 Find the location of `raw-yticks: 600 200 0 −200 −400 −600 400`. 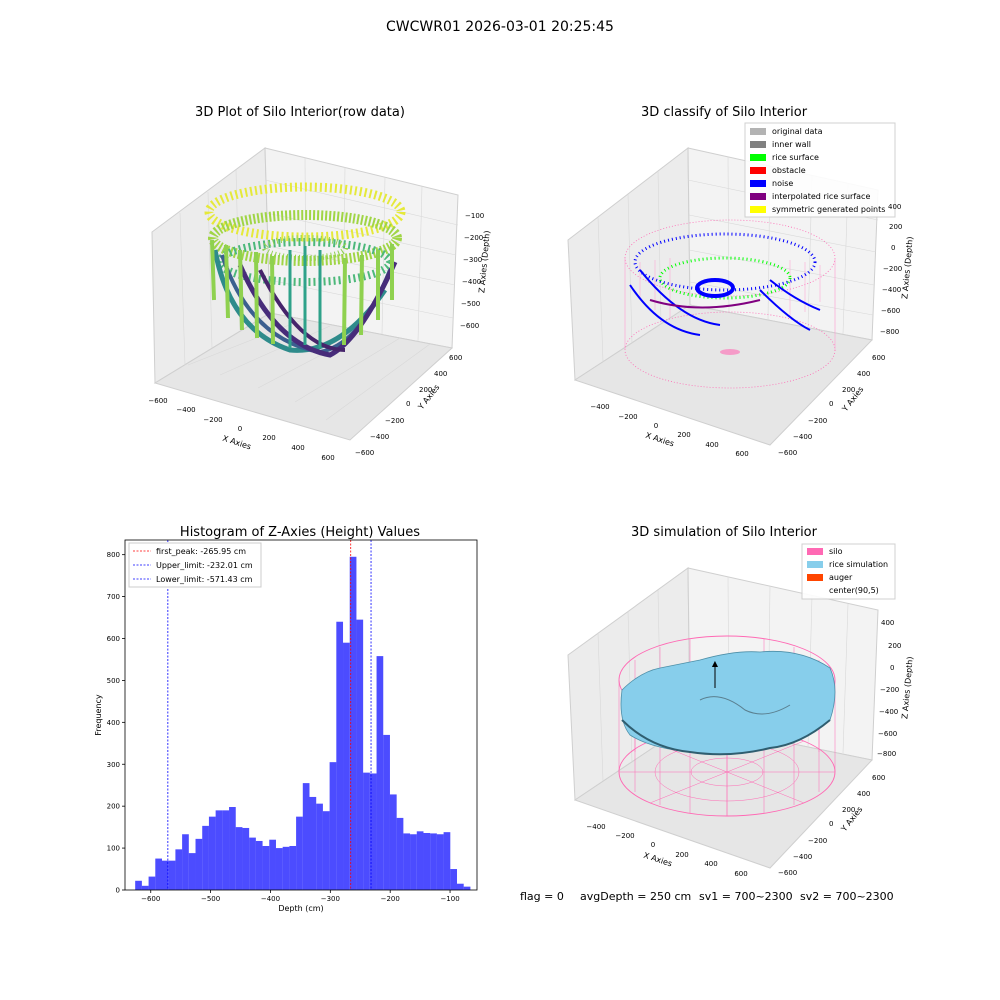

raw-yticks: 600 200 0 −200 −400 −600 400 is located at coordinates (408, 405).